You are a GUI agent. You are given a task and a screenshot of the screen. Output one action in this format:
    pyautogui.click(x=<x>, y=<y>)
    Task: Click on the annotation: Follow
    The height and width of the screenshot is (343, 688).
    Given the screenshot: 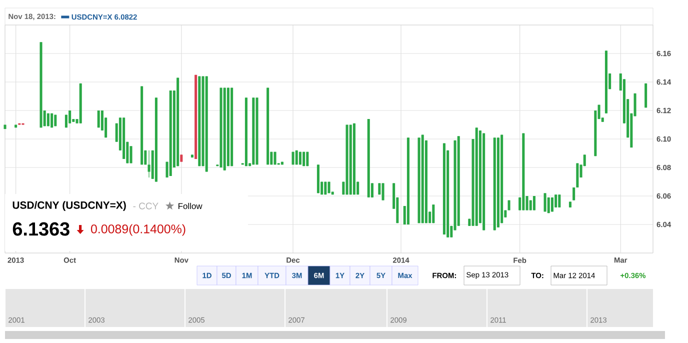 What is the action you would take?
    pyautogui.click(x=190, y=206)
    